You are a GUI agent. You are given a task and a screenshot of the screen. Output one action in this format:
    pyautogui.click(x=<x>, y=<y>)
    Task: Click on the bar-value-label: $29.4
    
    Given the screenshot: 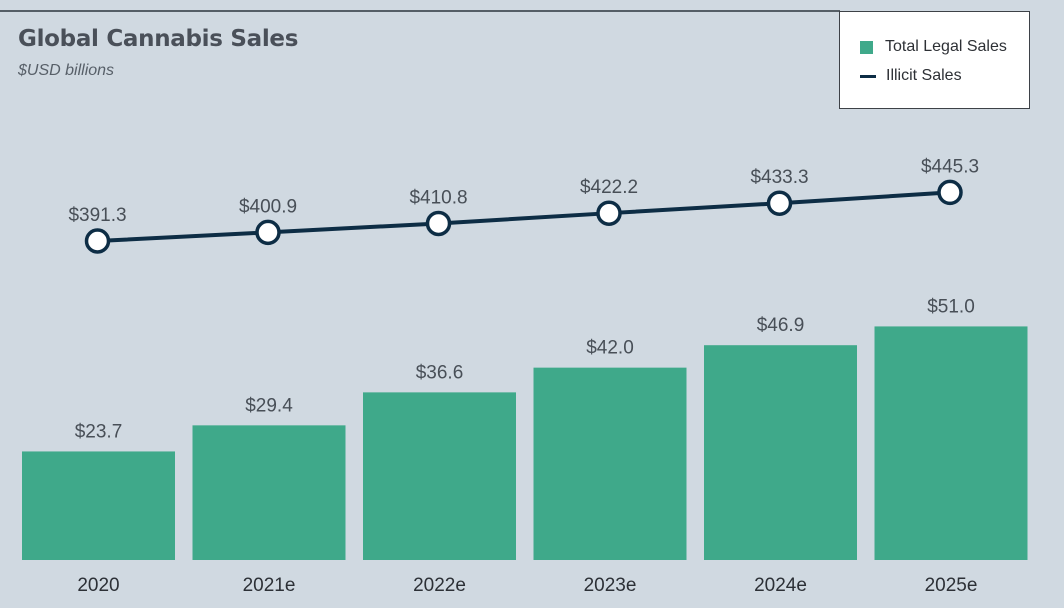 What is the action you would take?
    pyautogui.click(x=269, y=405)
    